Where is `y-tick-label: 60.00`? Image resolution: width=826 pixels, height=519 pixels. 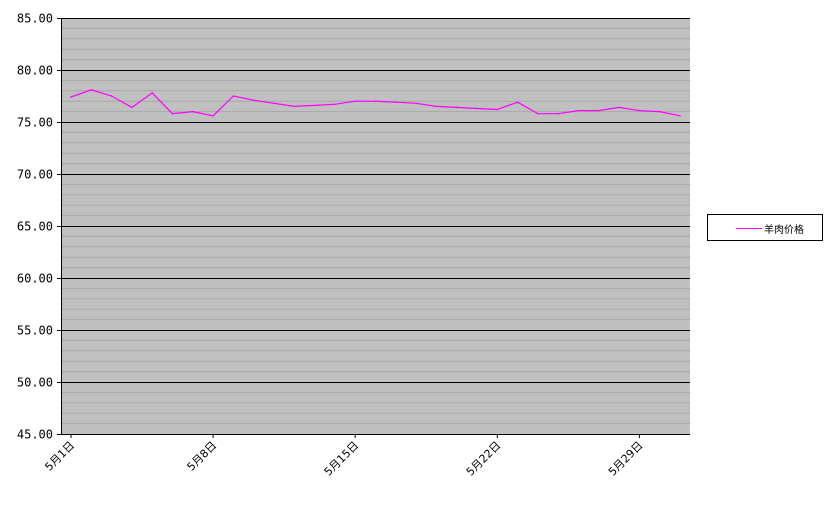
y-tick-label: 60.00 is located at coordinates (35, 279).